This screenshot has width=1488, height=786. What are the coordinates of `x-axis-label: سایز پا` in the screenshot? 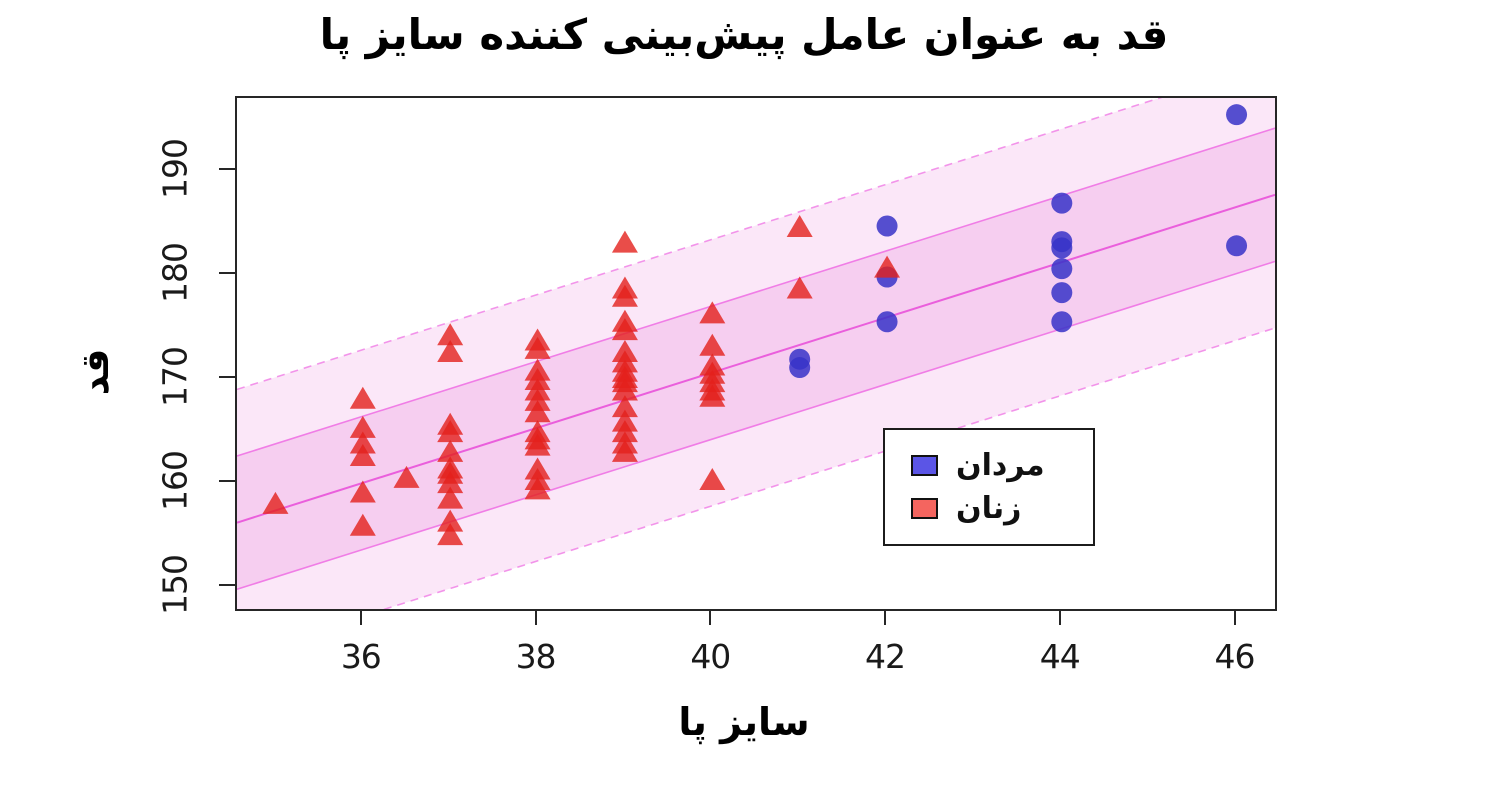 It's located at (744, 722).